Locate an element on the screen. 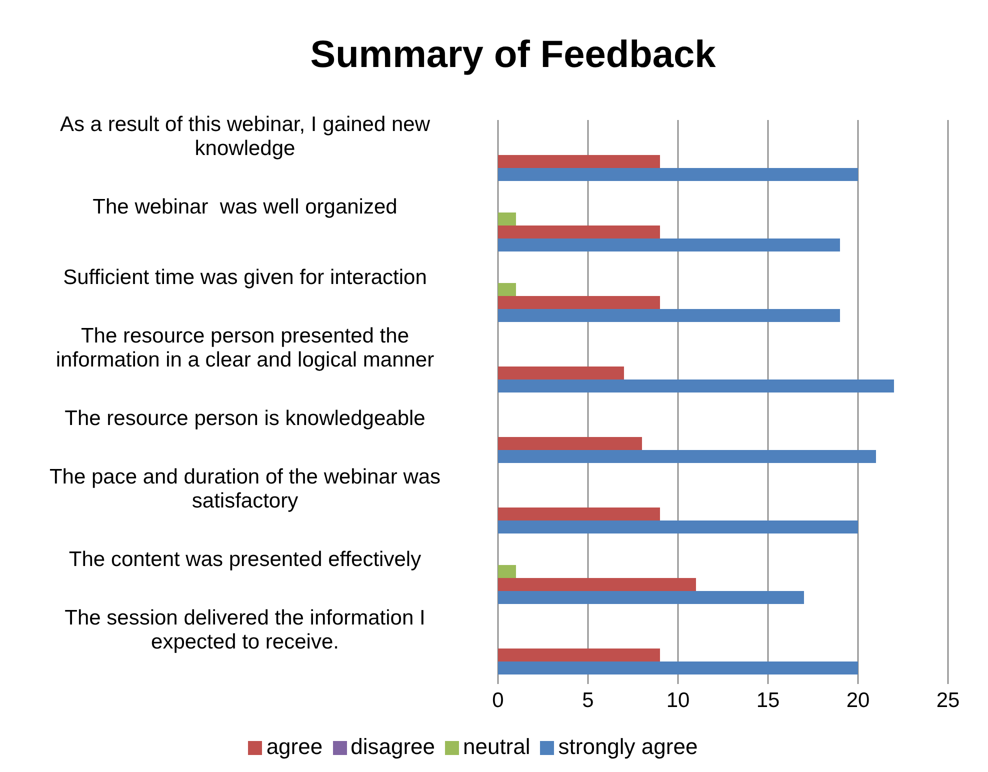 The image size is (988, 772). x-tick-label: 25 is located at coordinates (948, 700).